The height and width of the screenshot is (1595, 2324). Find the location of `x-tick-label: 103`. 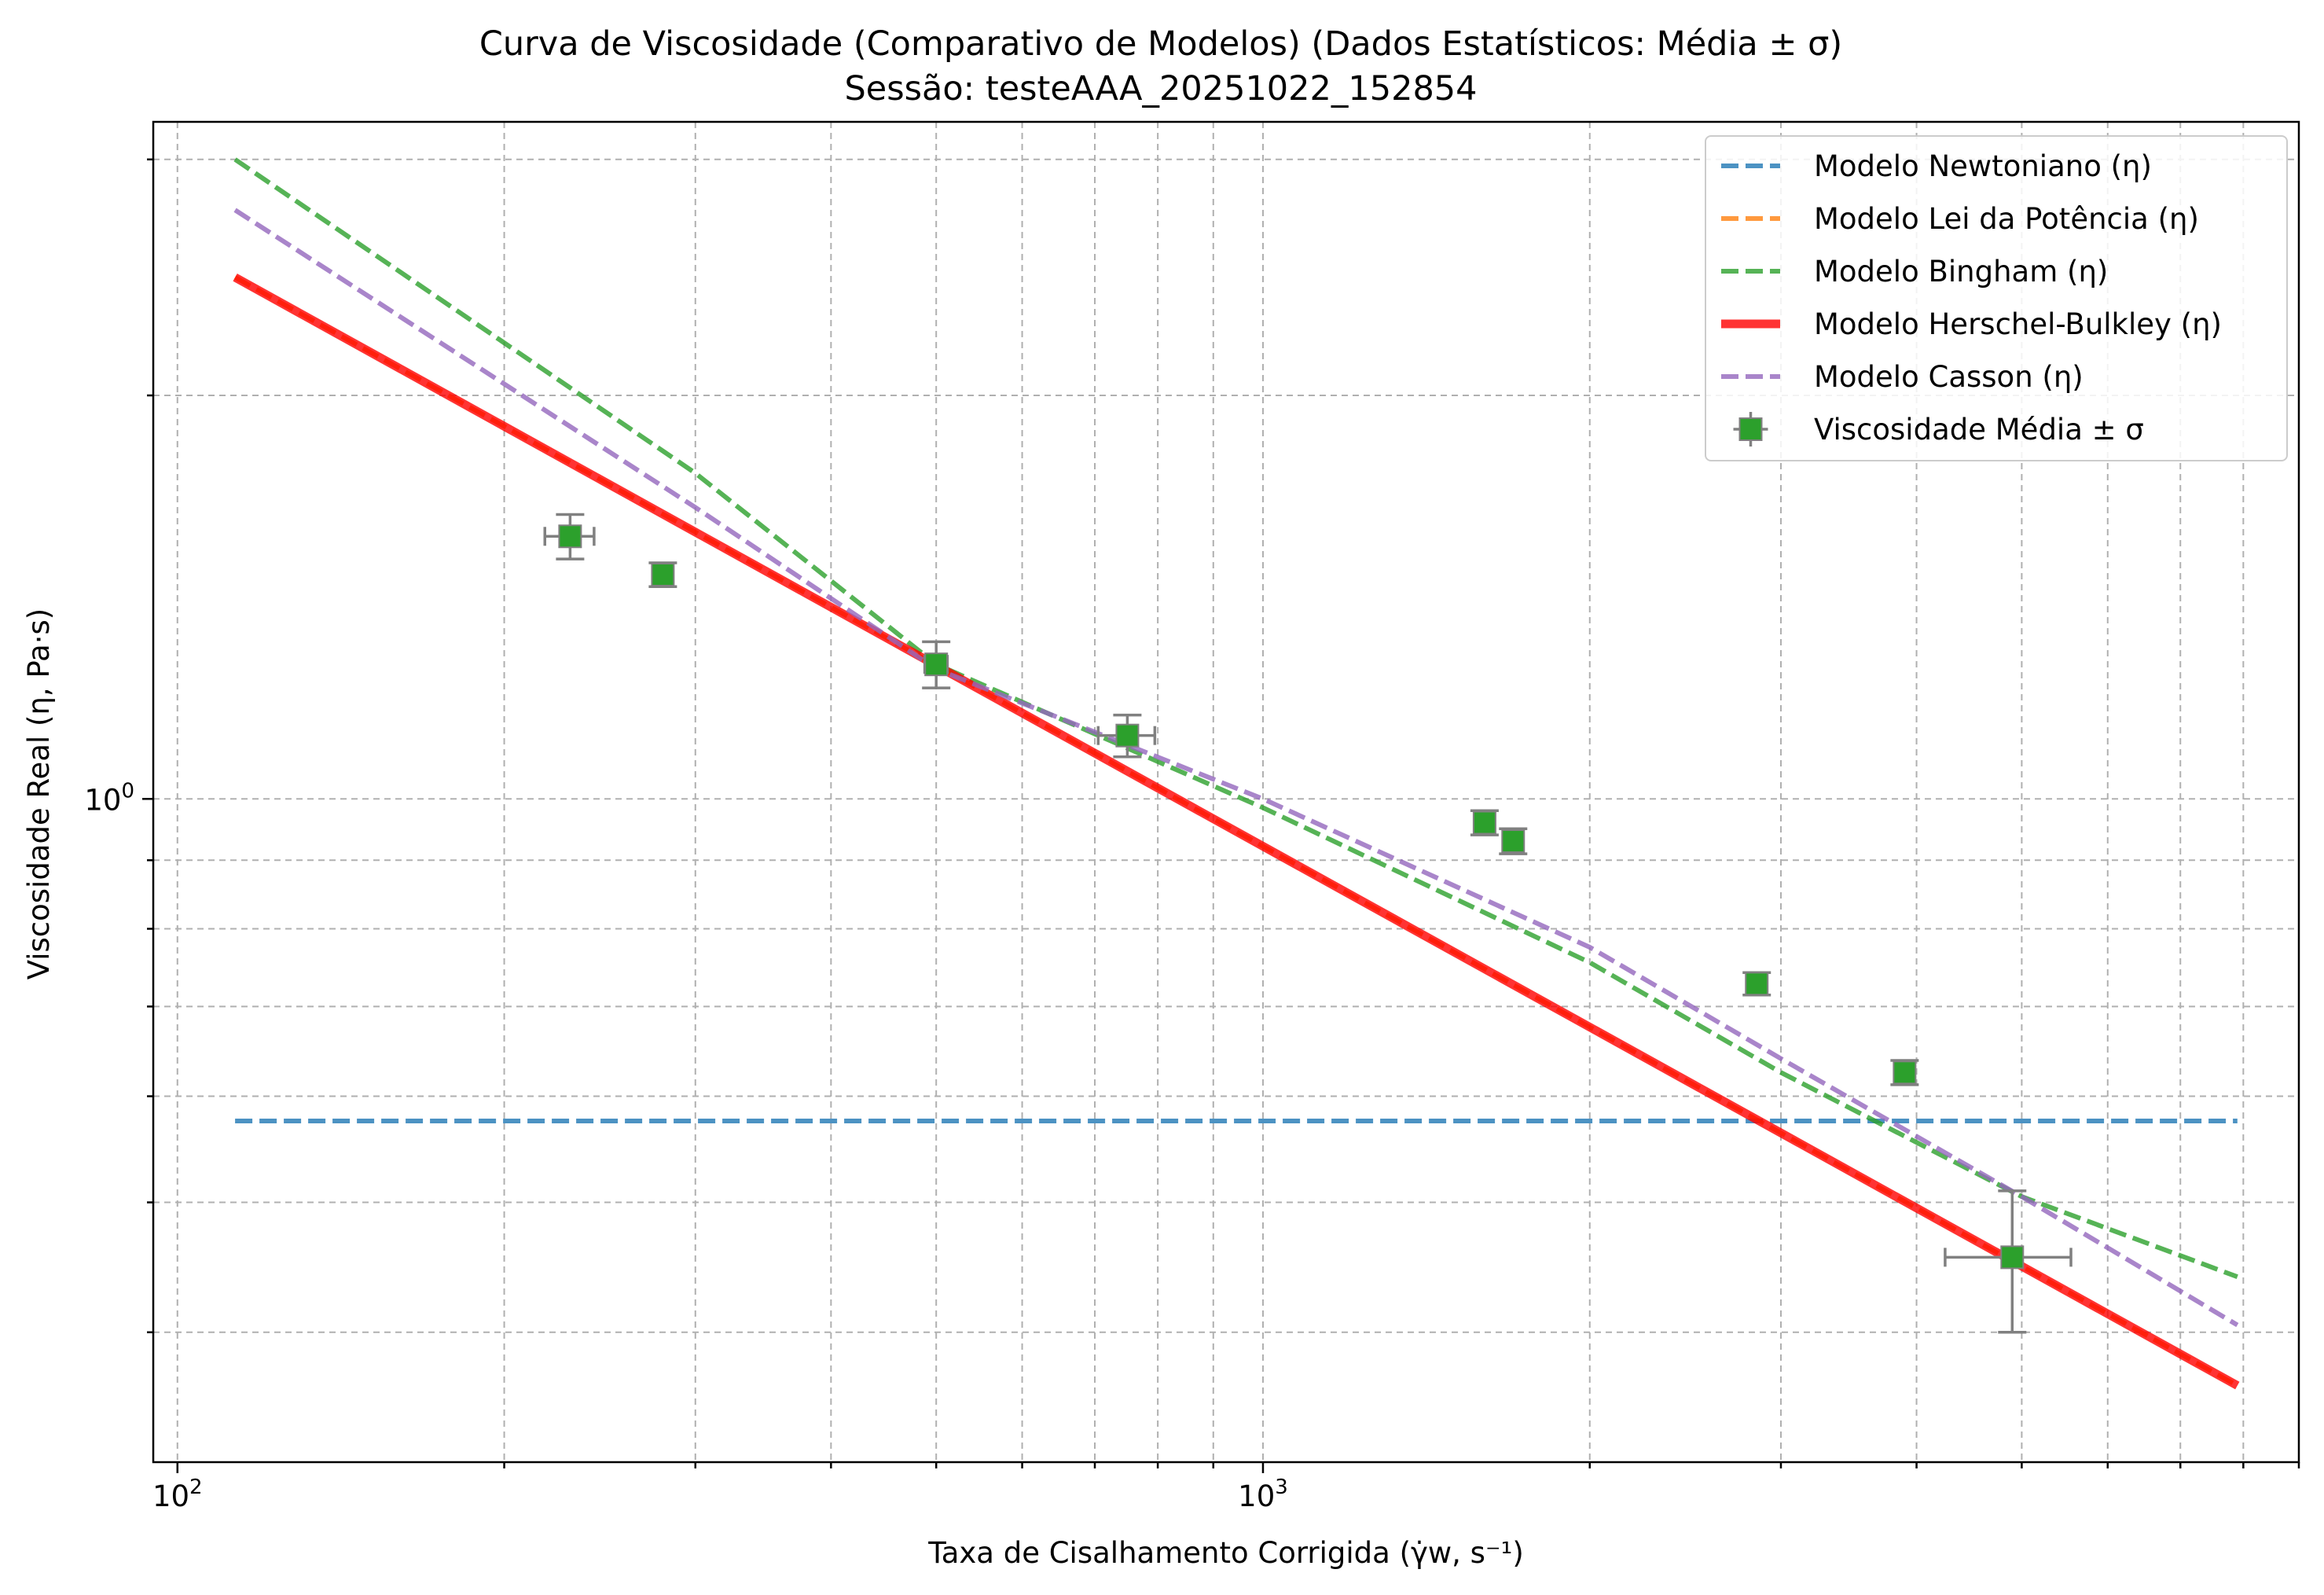

x-tick-label: 103 is located at coordinates (1263, 1494).